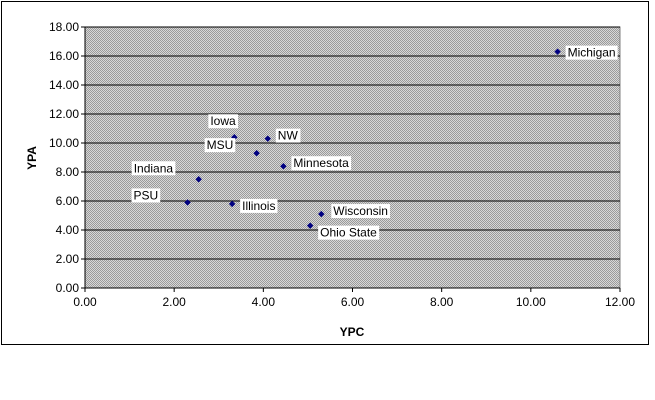  Describe the element at coordinates (264, 302) in the screenshot. I see `x-tick-label: 4.00` at that location.